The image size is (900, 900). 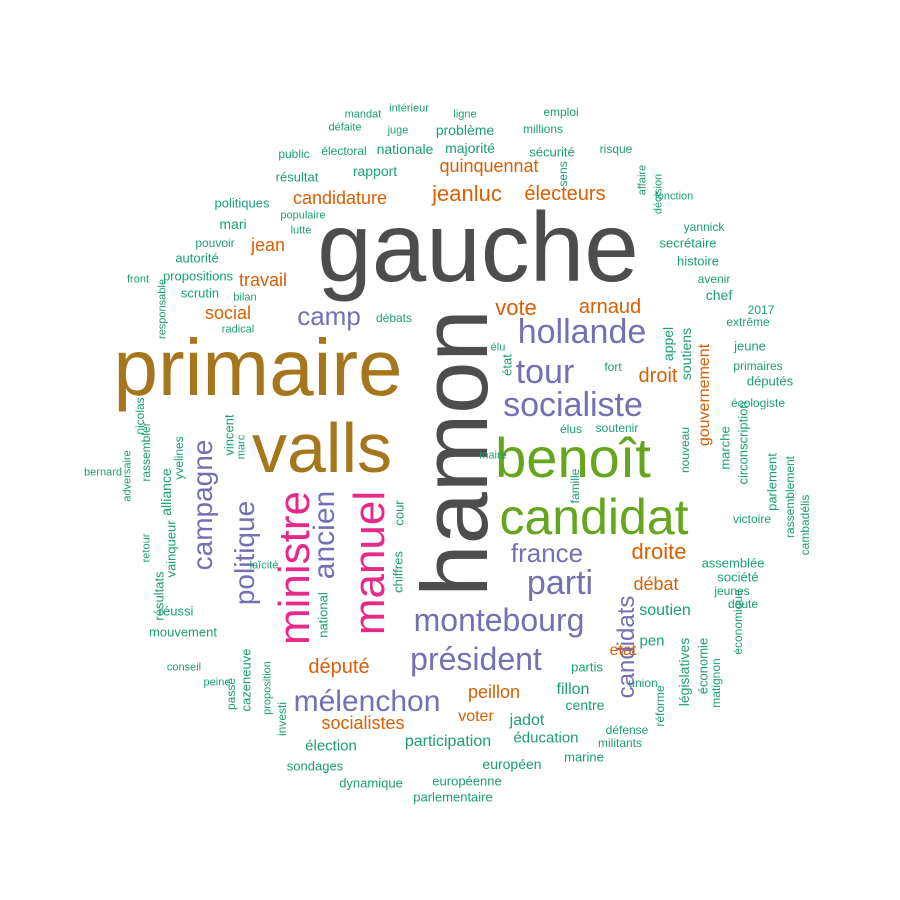 What do you see at coordinates (467, 193) in the screenshot?
I see `word-jeanluc: jeanluc` at bounding box center [467, 193].